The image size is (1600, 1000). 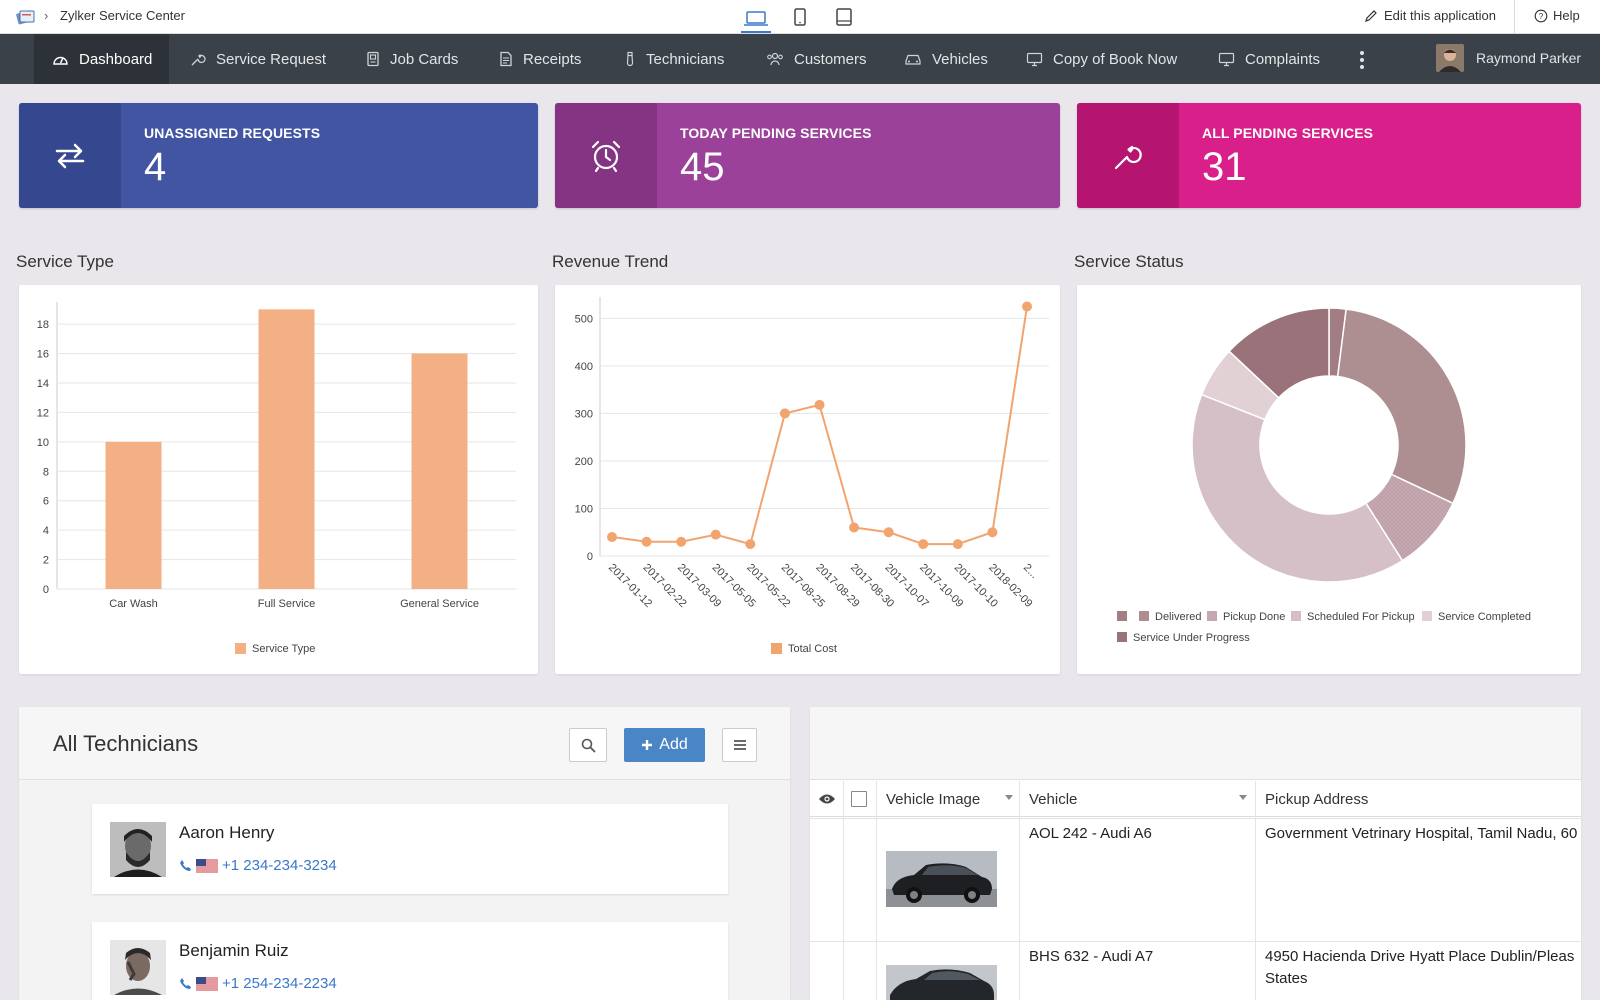 I want to click on nav-item-customers: Customers, so click(x=816, y=59).